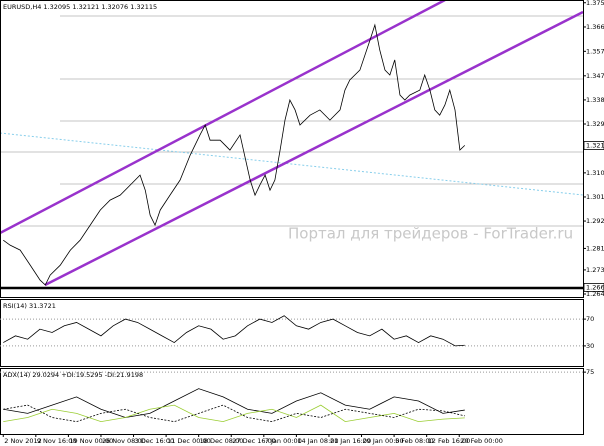 The height and width of the screenshot is (446, 604). Describe the element at coordinates (590, 372) in the screenshot. I see `y-tick-label: 75` at that location.